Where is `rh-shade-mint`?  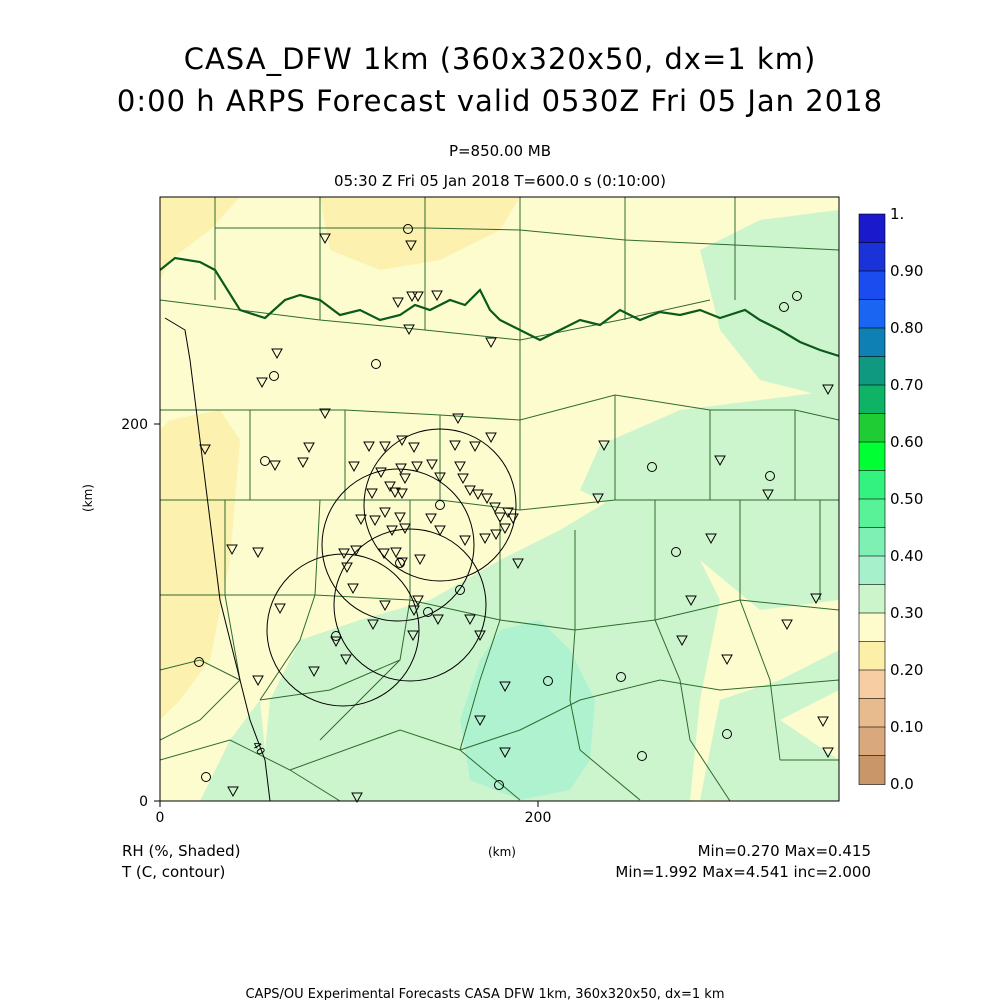
rh-shade-mint is located at coordinates (527, 710).